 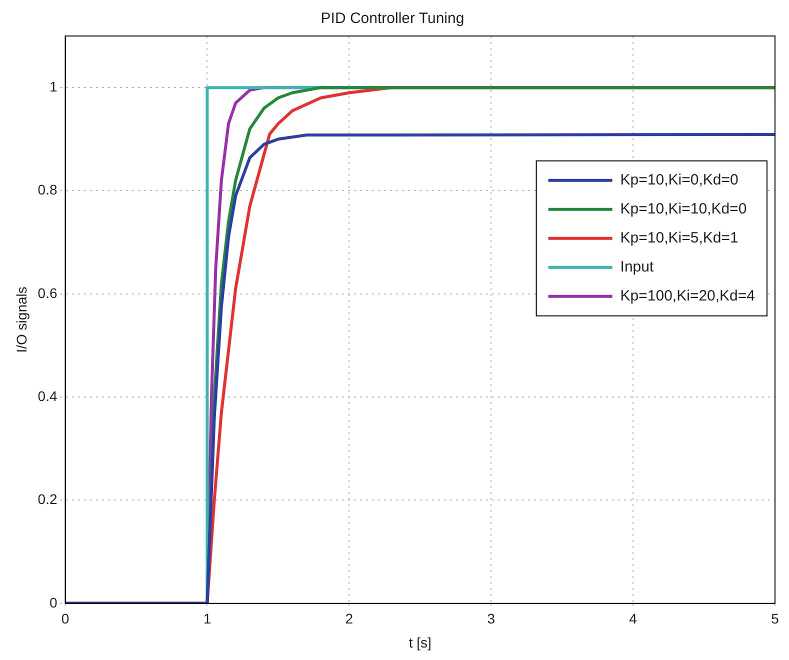 I want to click on x-tick-label: 2, so click(x=349, y=618).